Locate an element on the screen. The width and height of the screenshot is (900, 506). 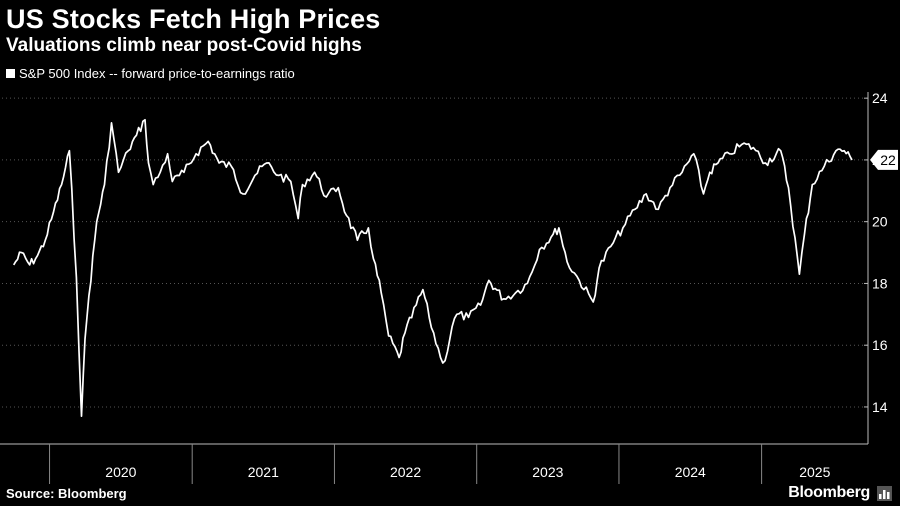
x-year-label: 2021 is located at coordinates (263, 472).